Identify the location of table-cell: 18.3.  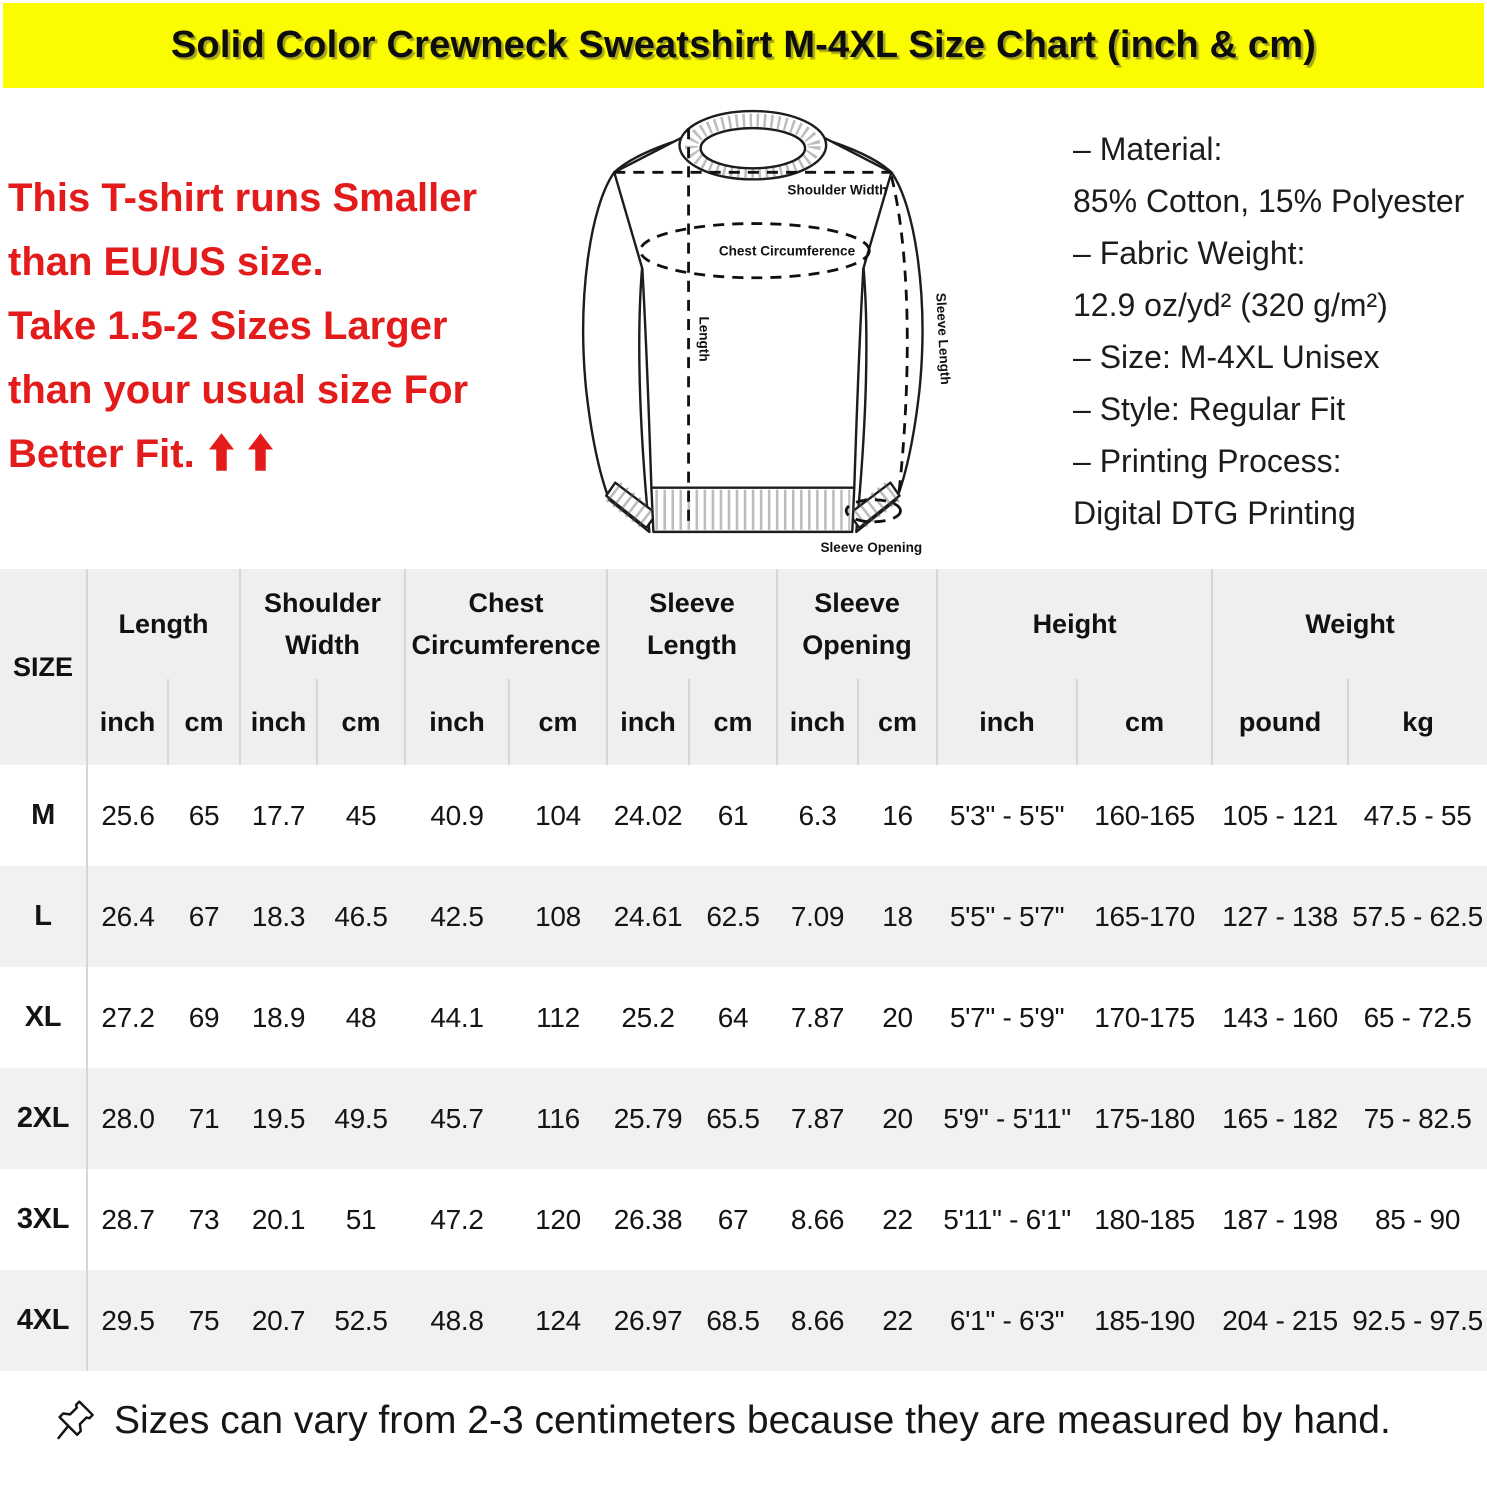
(278, 916).